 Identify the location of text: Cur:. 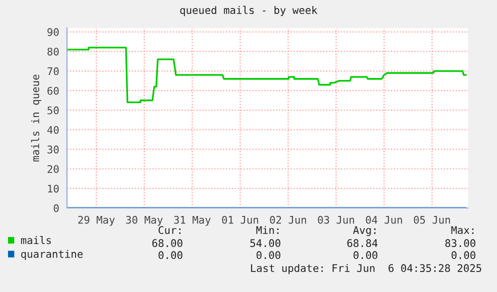
(169, 230).